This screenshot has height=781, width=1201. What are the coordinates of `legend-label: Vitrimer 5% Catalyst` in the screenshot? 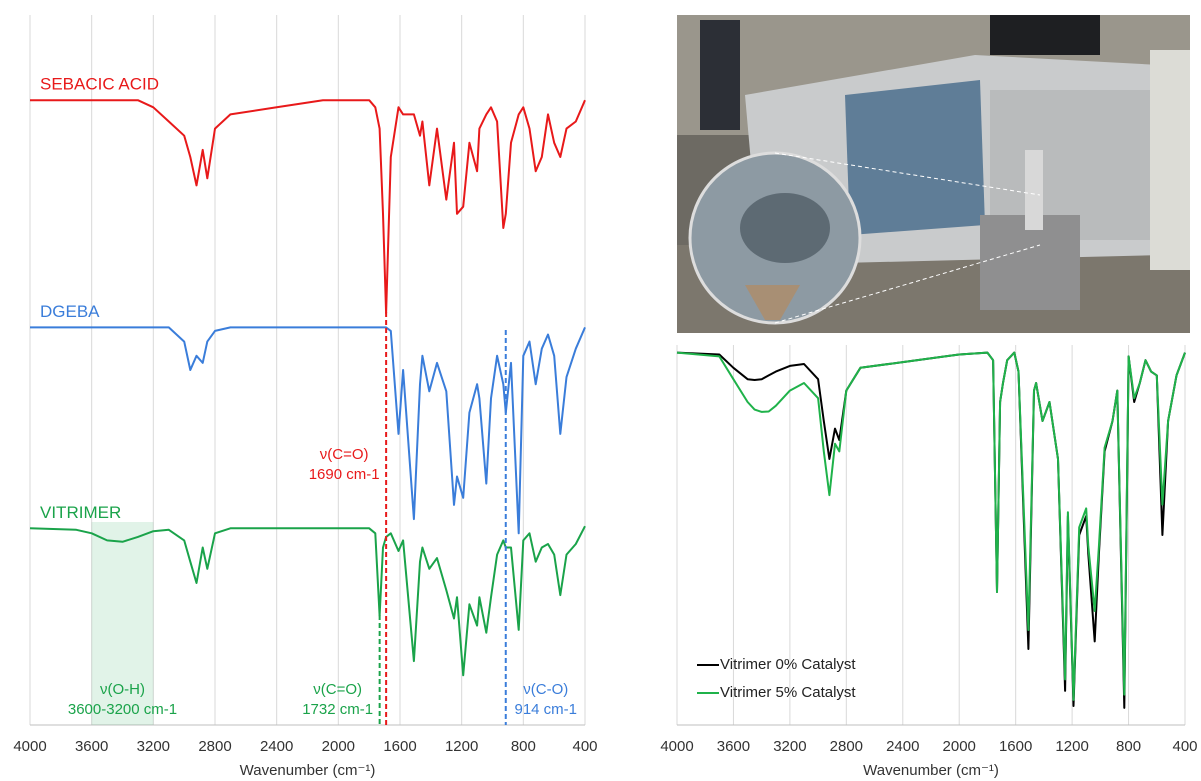 It's located at (788, 692).